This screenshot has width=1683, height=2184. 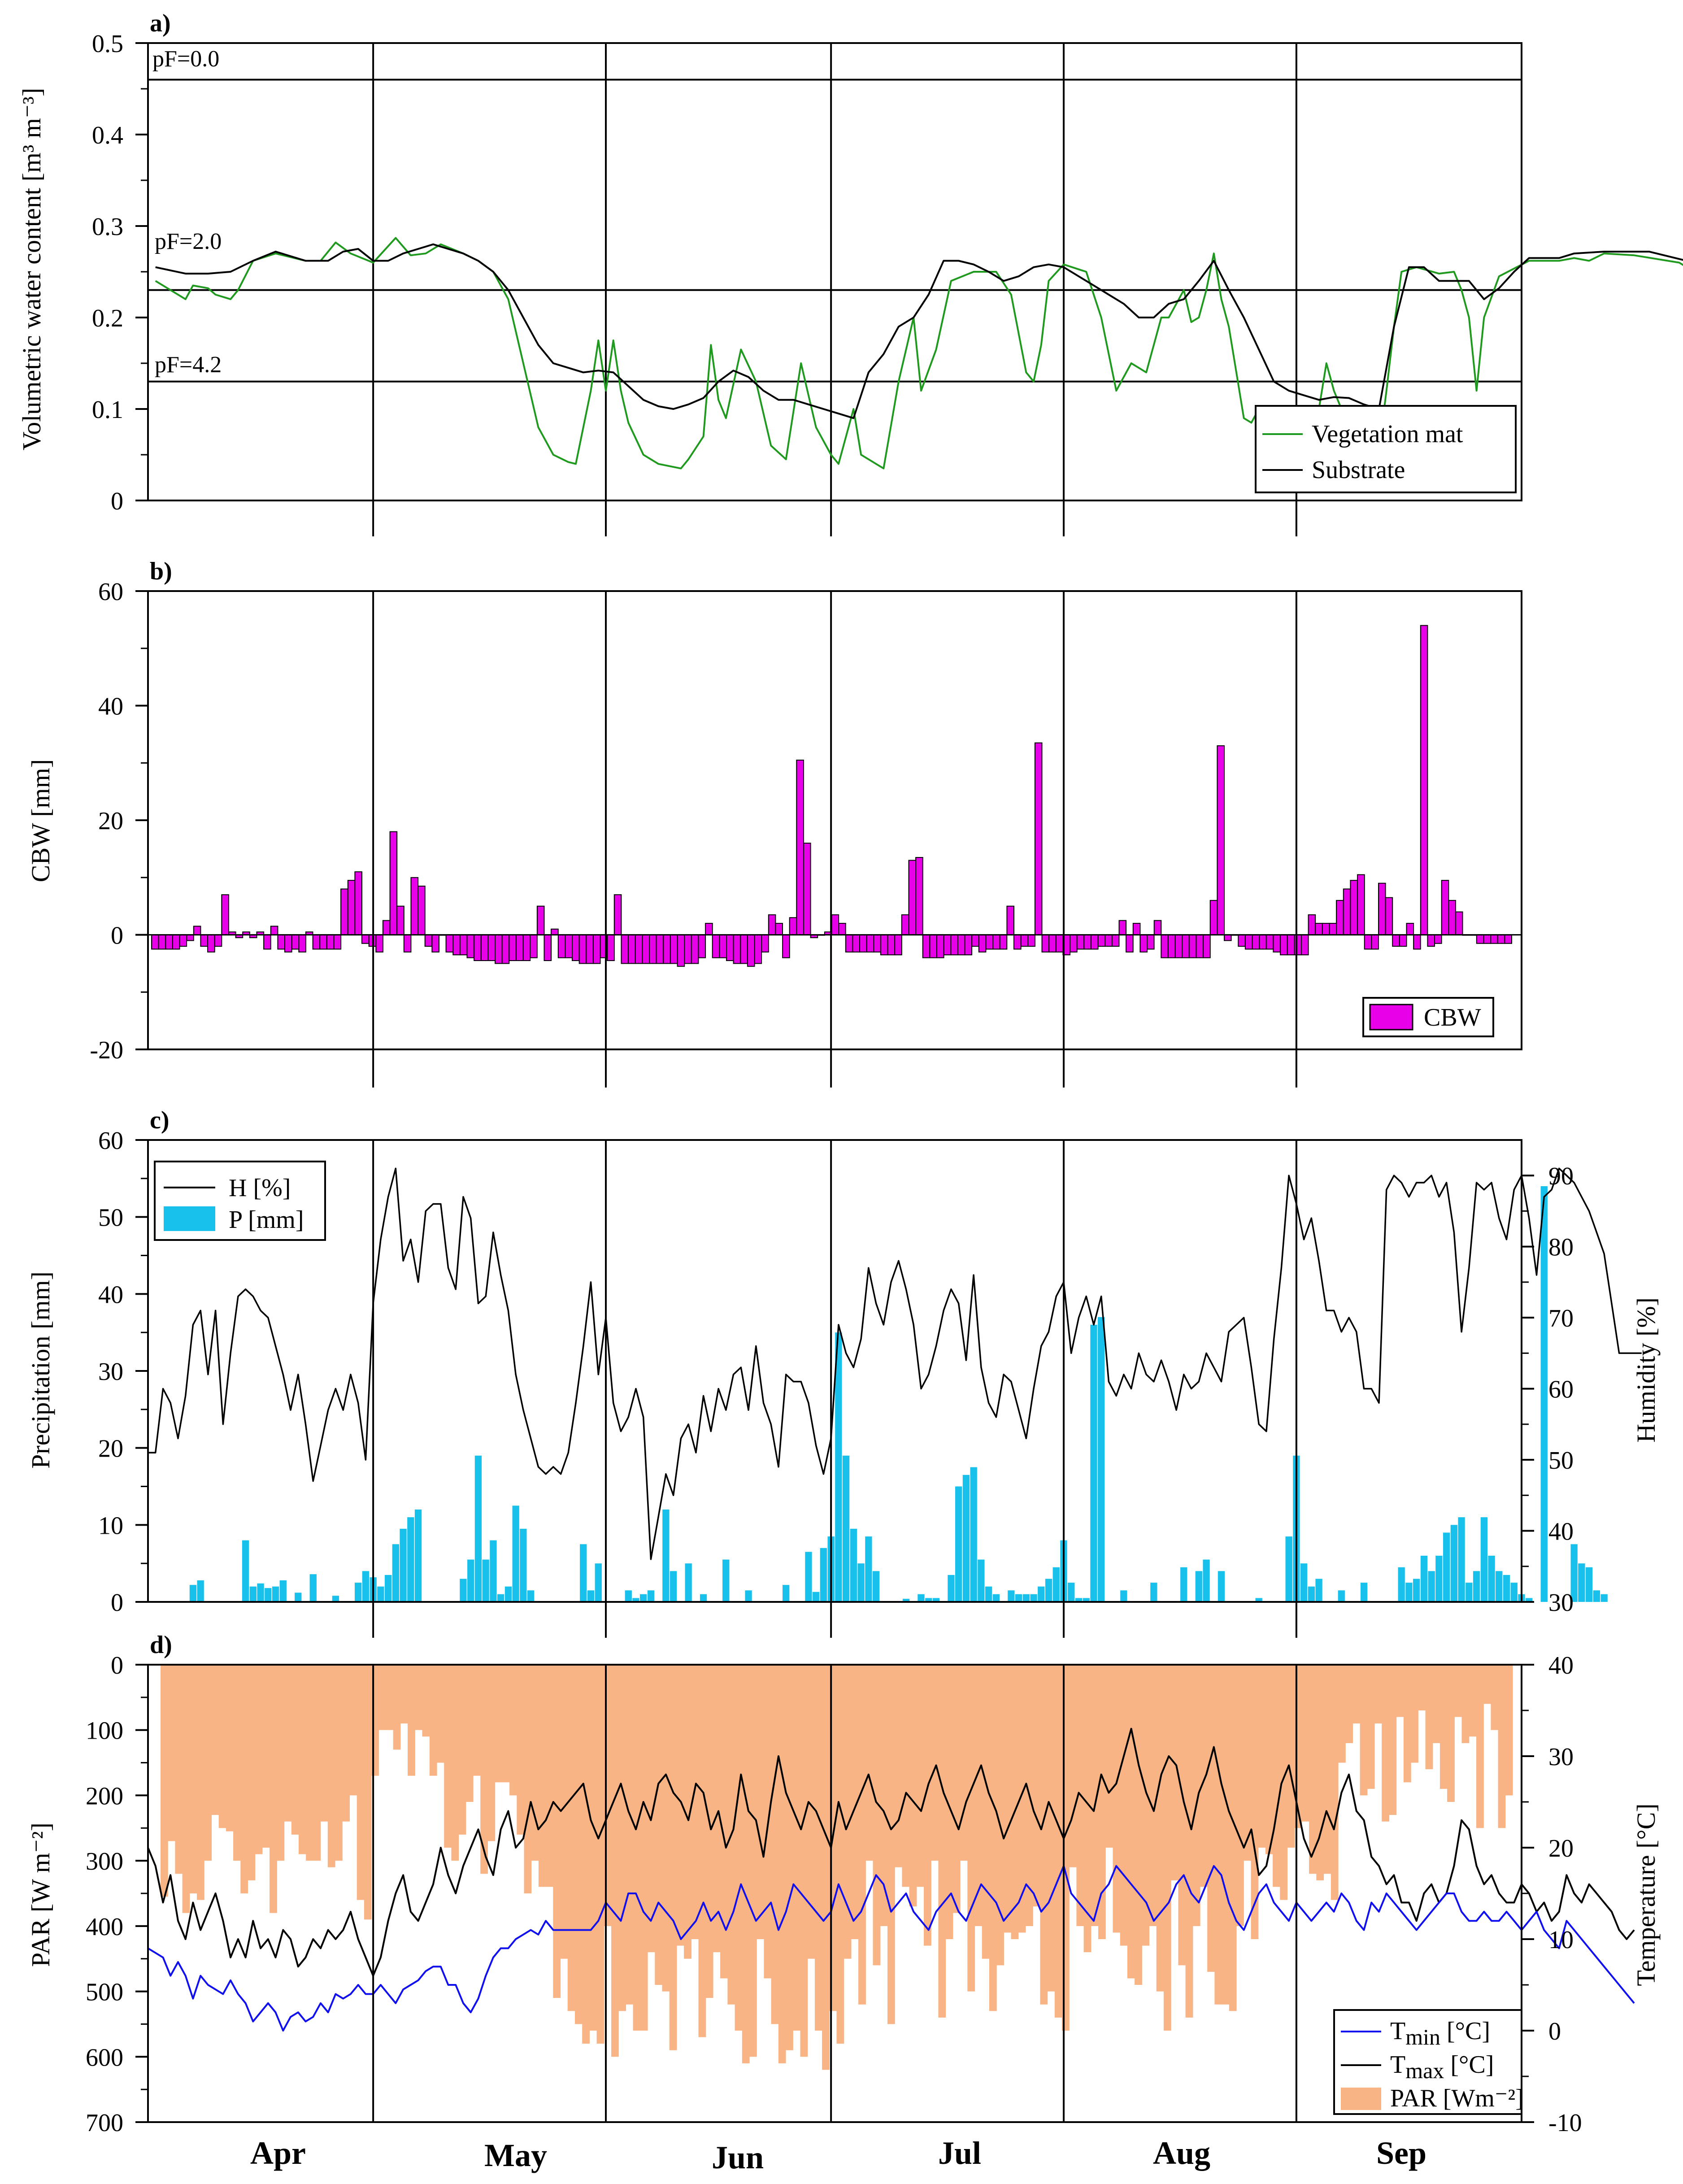 What do you see at coordinates (40, 820) in the screenshot?
I see `panel-b-y-axis-label: CBW [mm]` at bounding box center [40, 820].